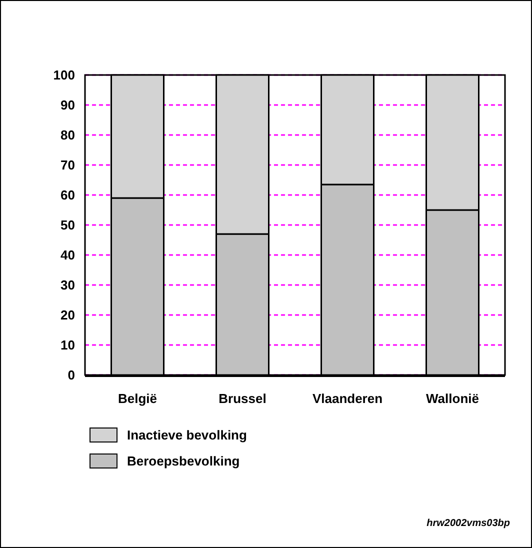  Describe the element at coordinates (468, 523) in the screenshot. I see `text: hrw2002vms03bp` at that location.